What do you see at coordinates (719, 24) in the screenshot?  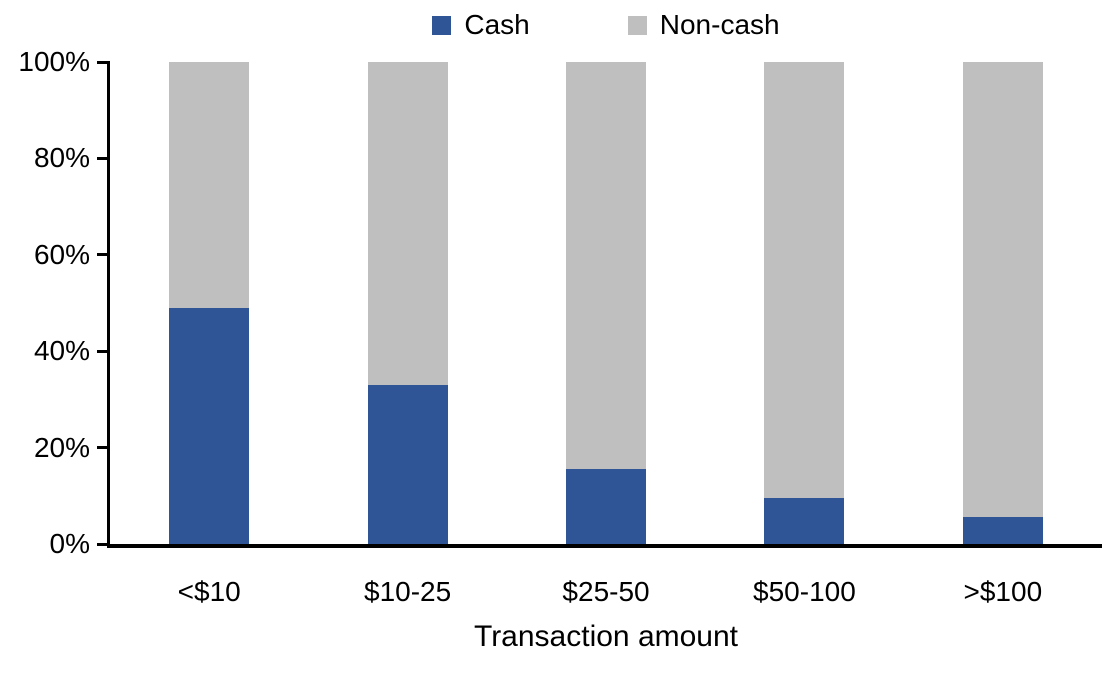 I see `legend-label-non-cash: Non-cash` at bounding box center [719, 24].